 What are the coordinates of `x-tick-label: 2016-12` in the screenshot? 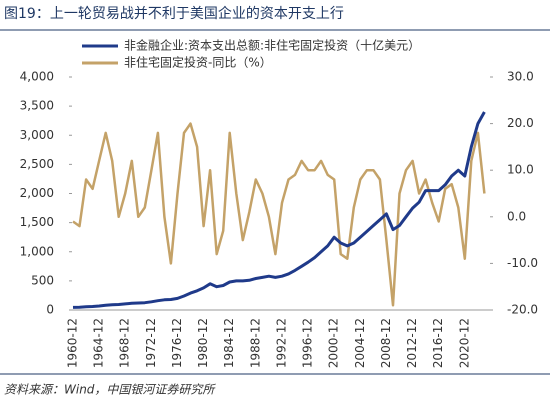 It's located at (438, 343).